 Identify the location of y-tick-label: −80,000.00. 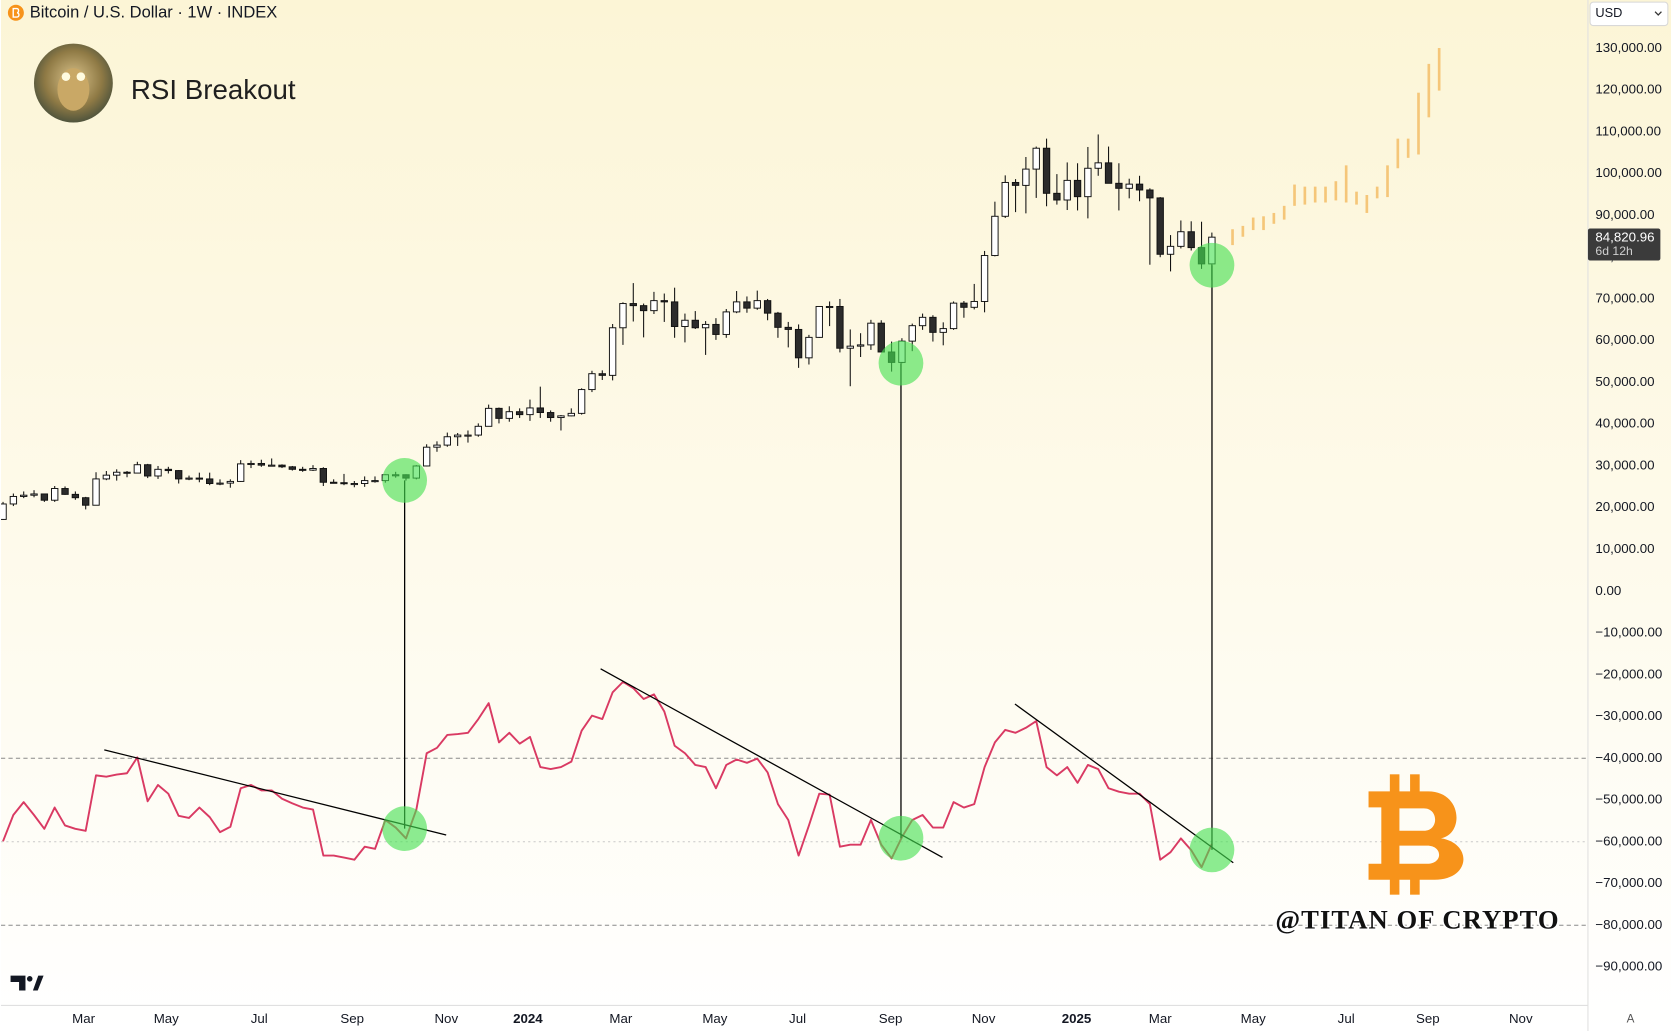
(1628, 924).